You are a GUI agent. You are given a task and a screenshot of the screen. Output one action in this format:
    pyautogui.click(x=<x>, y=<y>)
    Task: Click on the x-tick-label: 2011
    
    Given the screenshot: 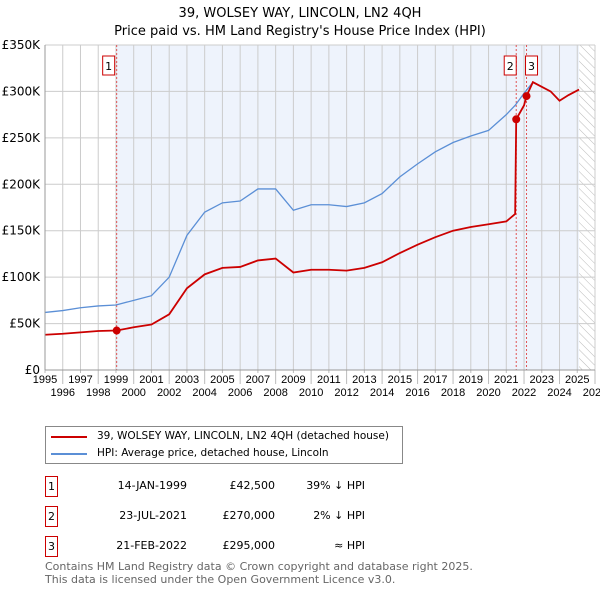 What is the action you would take?
    pyautogui.click(x=329, y=380)
    